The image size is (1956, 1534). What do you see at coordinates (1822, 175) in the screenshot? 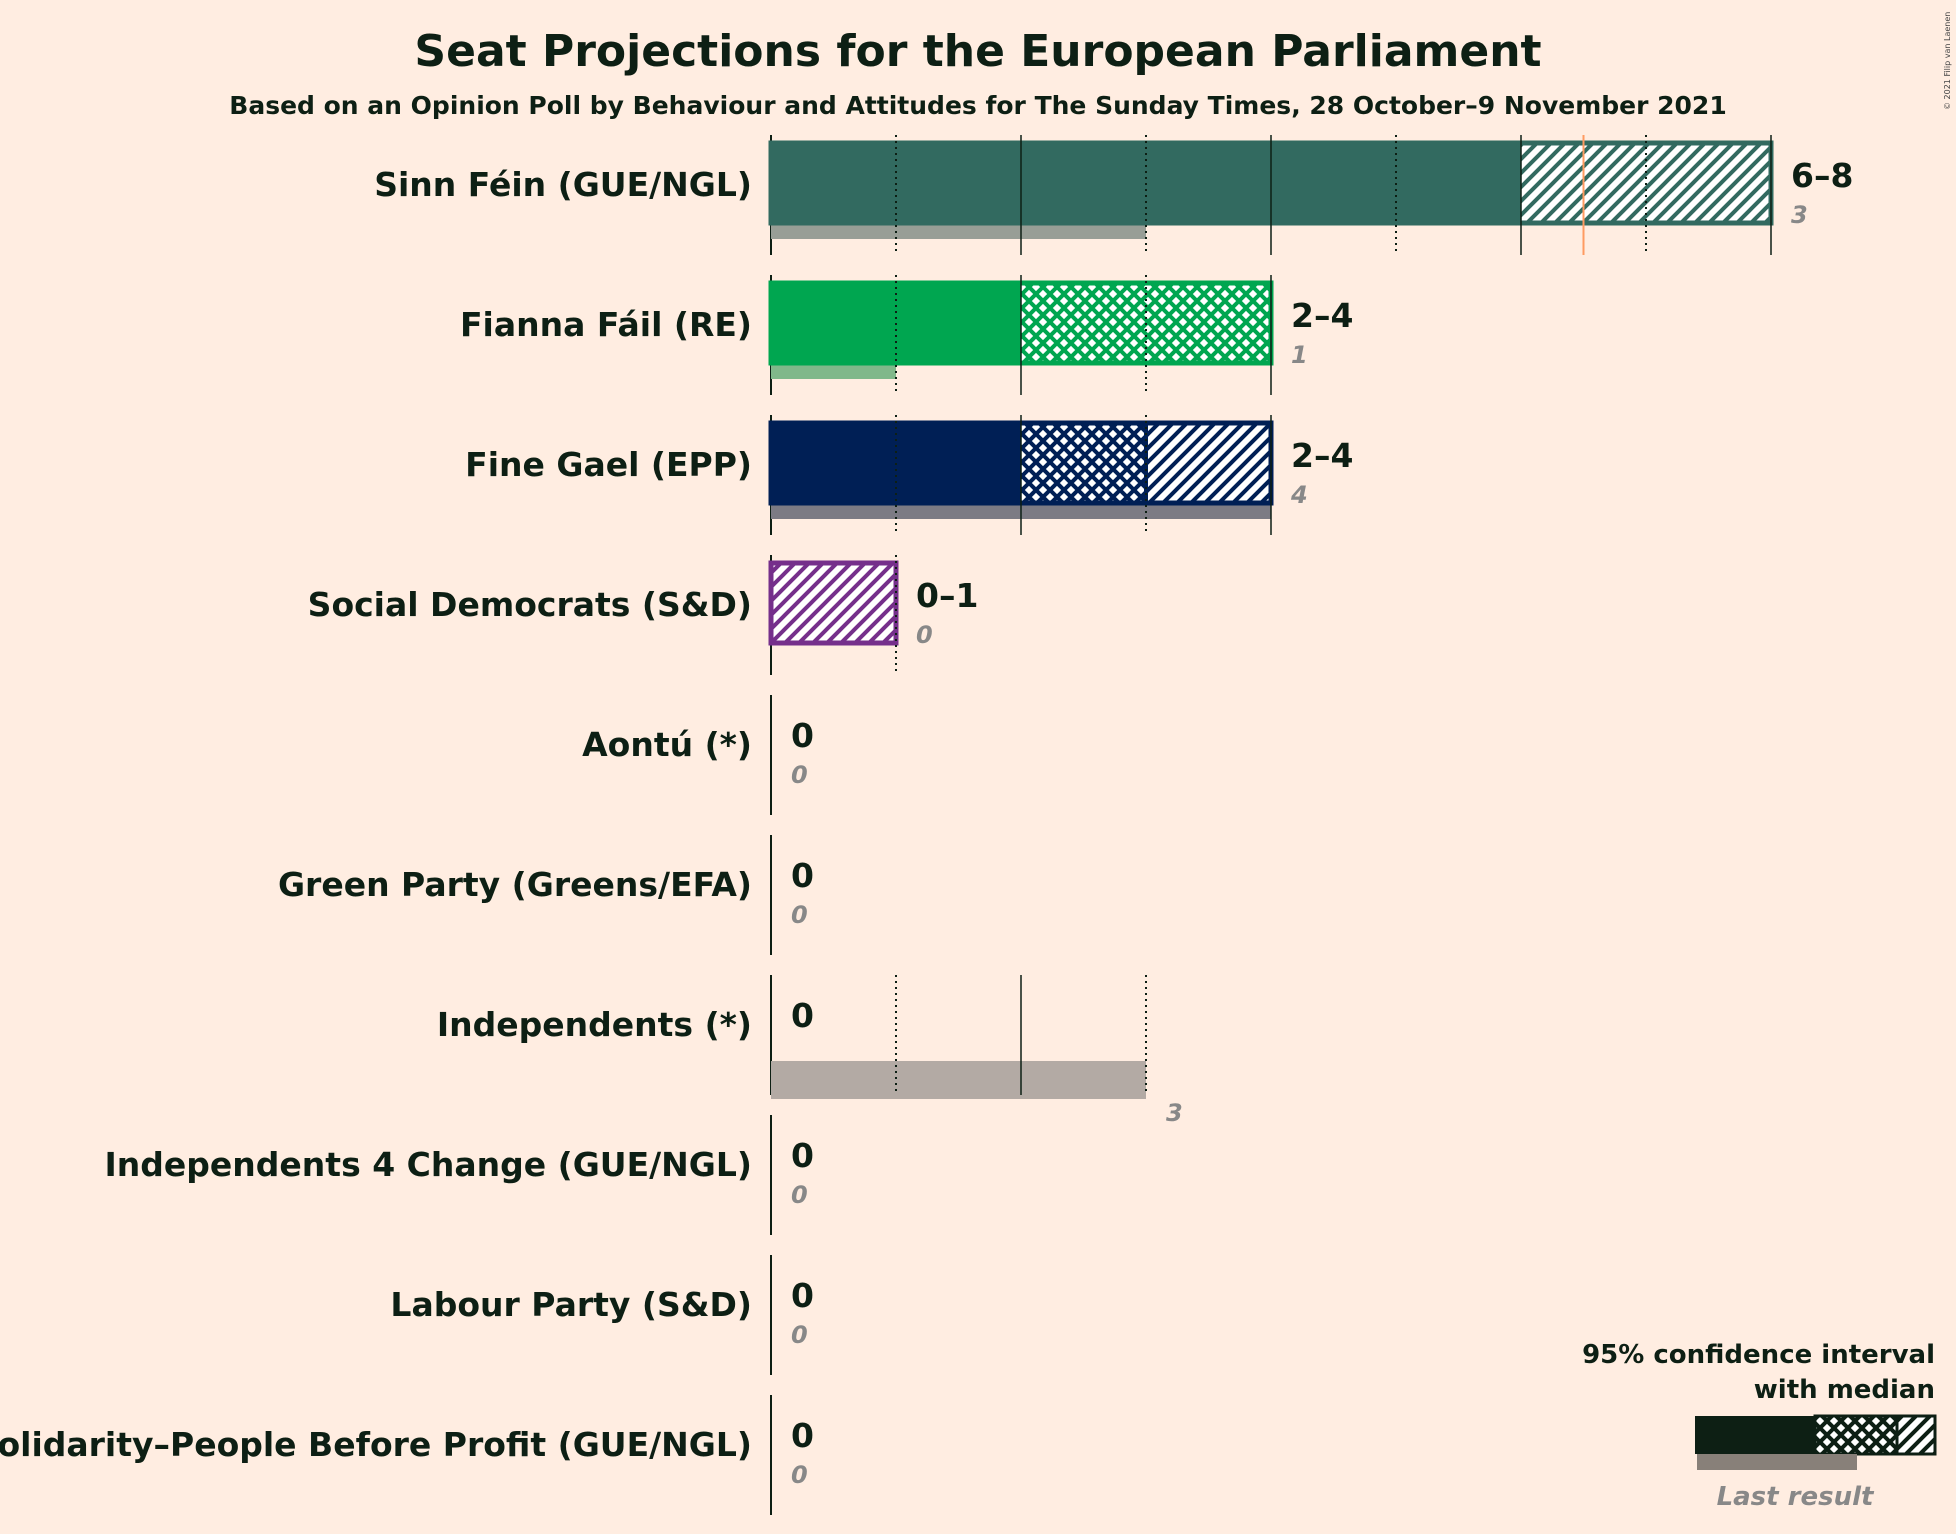
I see `range-label: 6–8` at bounding box center [1822, 175].